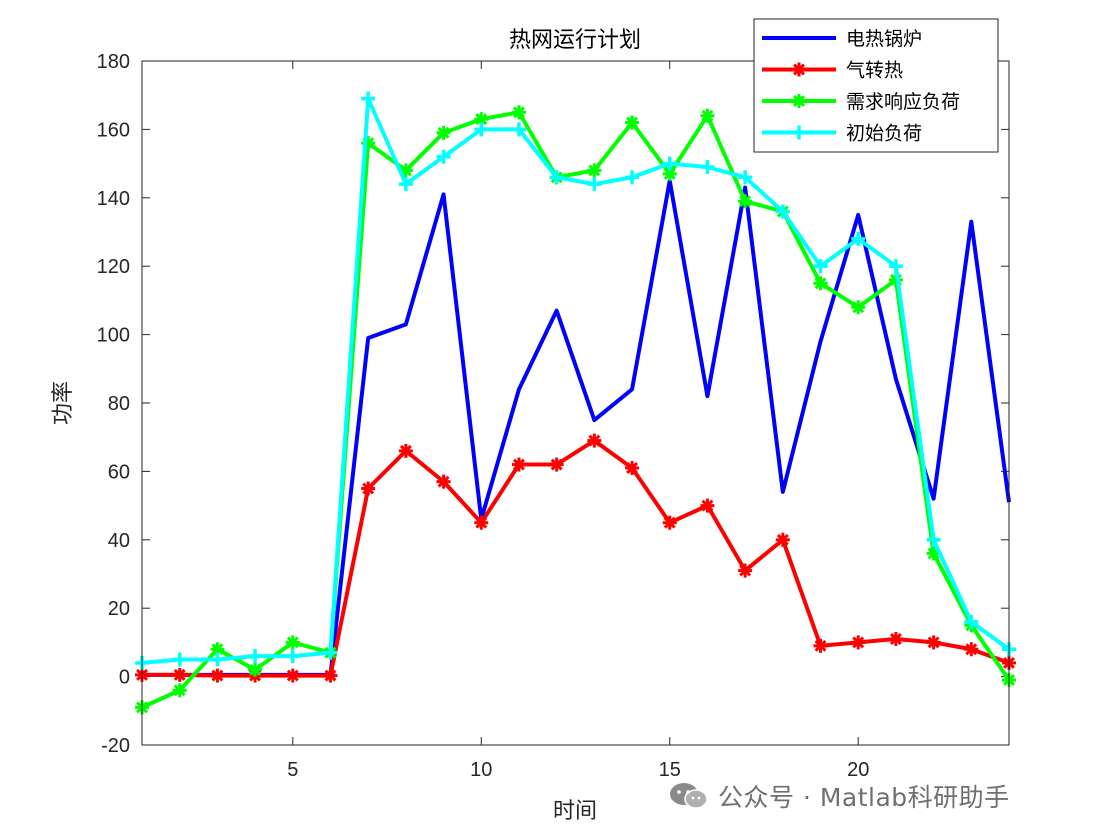 This screenshot has width=1110, height=838. Describe the element at coordinates (113, 336) in the screenshot. I see `y-tick-label: 100` at that location.